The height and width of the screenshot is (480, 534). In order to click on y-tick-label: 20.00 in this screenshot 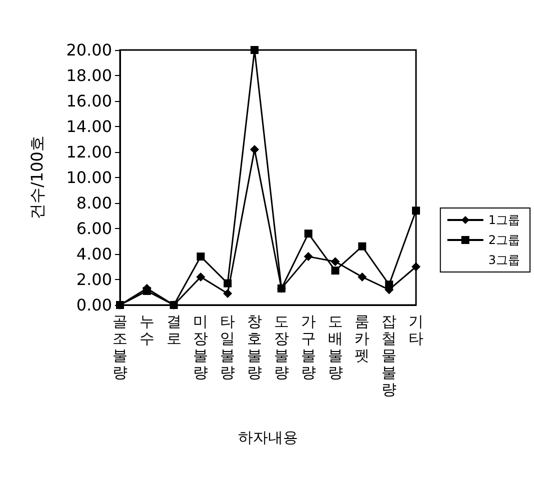, I will do `click(89, 50)`.